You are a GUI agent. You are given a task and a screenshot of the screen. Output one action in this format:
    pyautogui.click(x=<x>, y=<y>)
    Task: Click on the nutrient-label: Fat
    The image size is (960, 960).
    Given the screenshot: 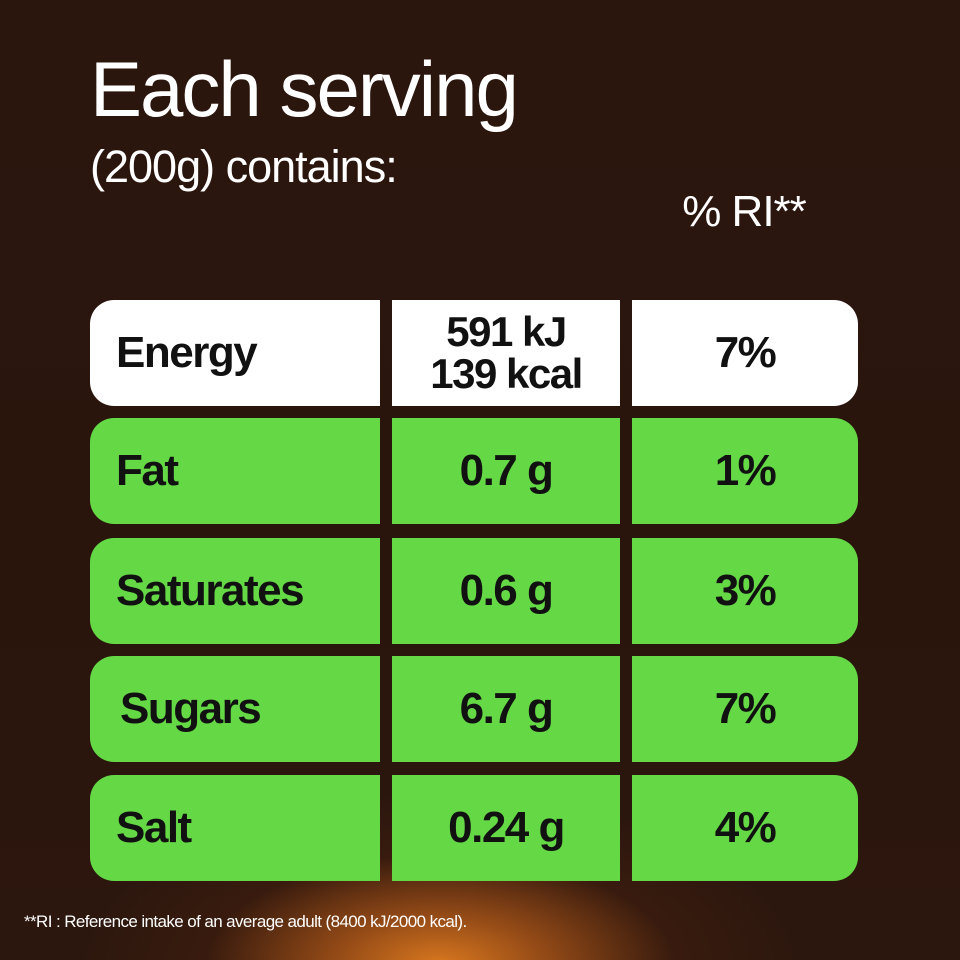 What is the action you would take?
    pyautogui.click(x=235, y=471)
    